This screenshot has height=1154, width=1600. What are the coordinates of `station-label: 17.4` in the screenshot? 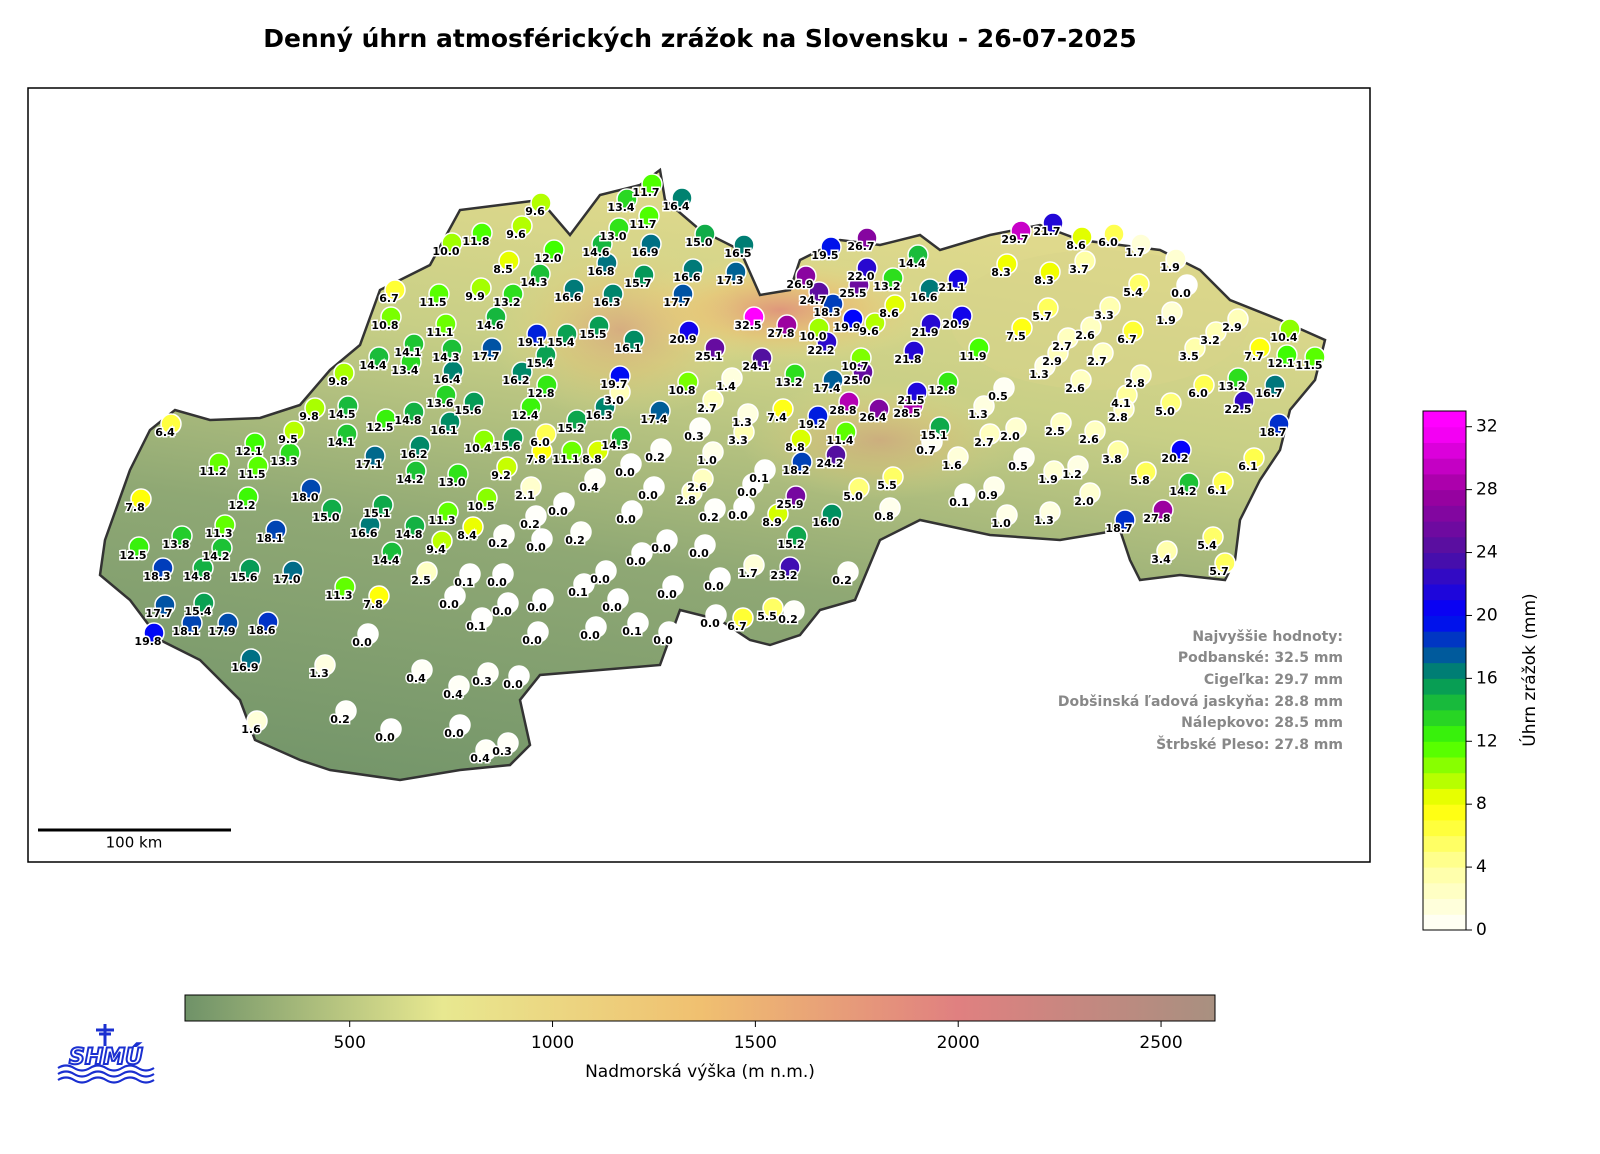 It's located at (653, 419).